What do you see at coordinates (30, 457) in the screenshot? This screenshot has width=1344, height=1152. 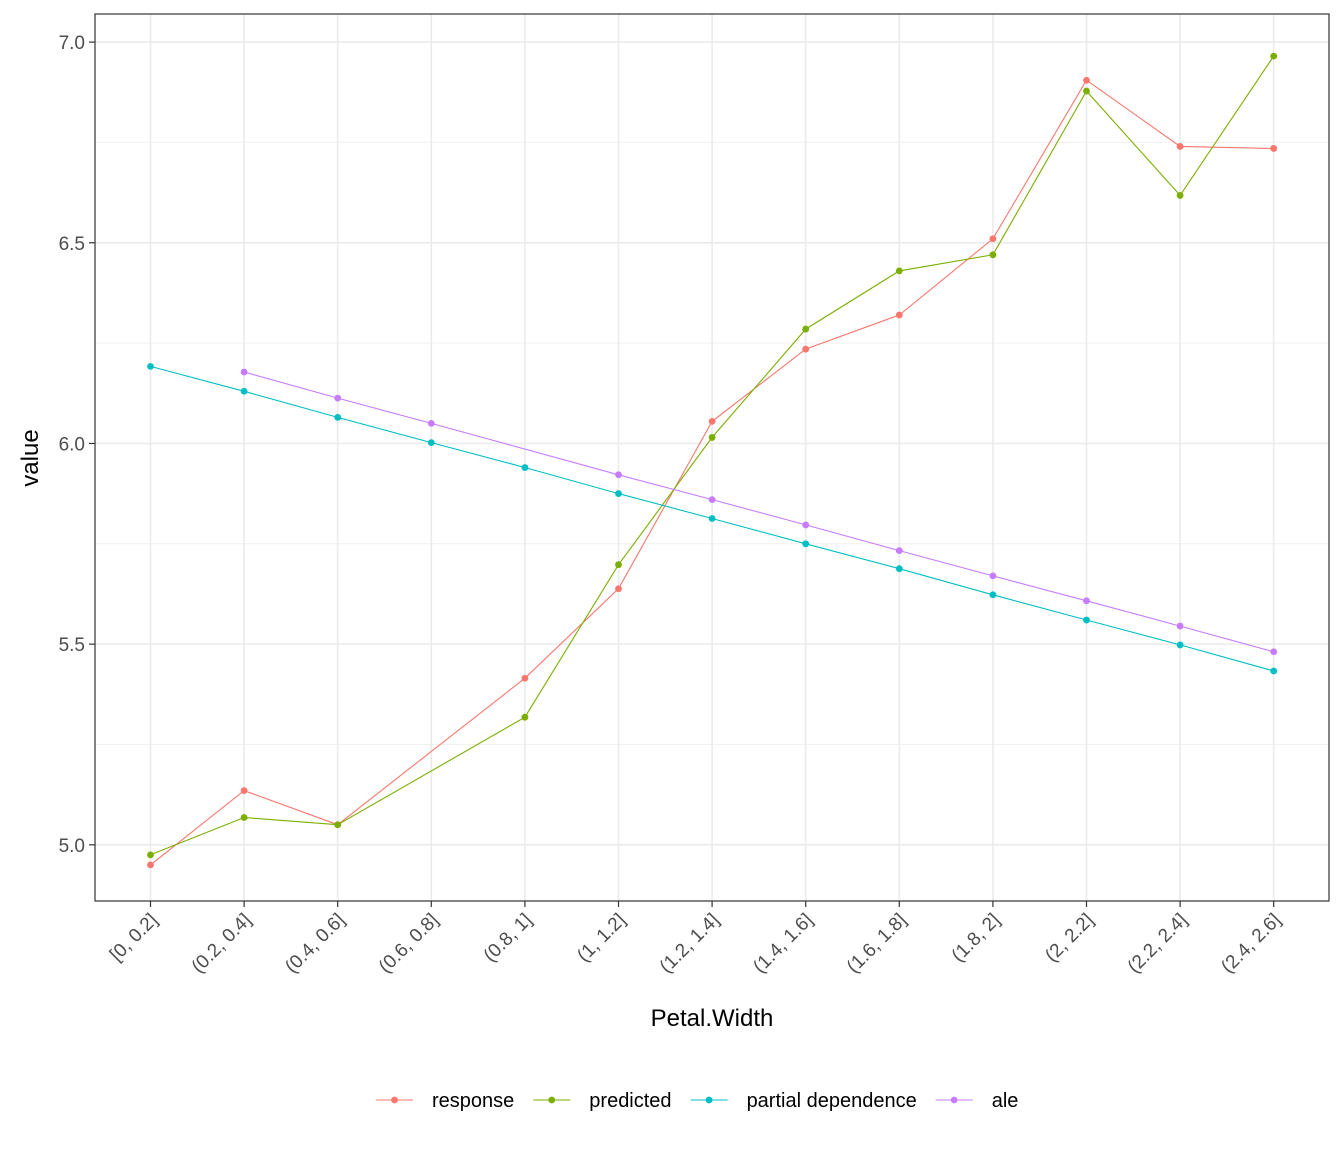 I see `y-axis-title: value` at bounding box center [30, 457].